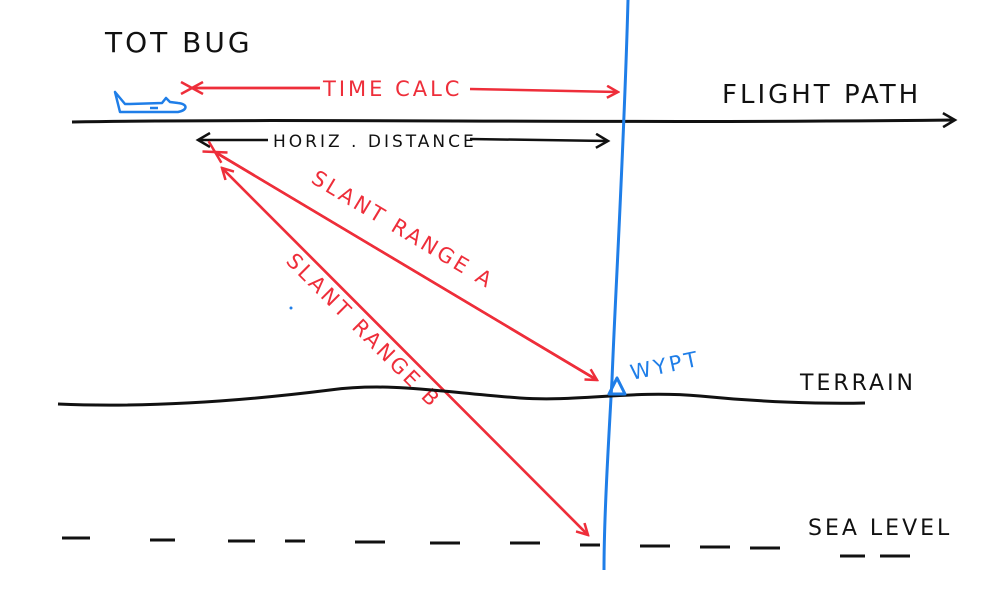 The image size is (1000, 603). What do you see at coordinates (617, 386) in the screenshot?
I see `triangle-icon` at bounding box center [617, 386].